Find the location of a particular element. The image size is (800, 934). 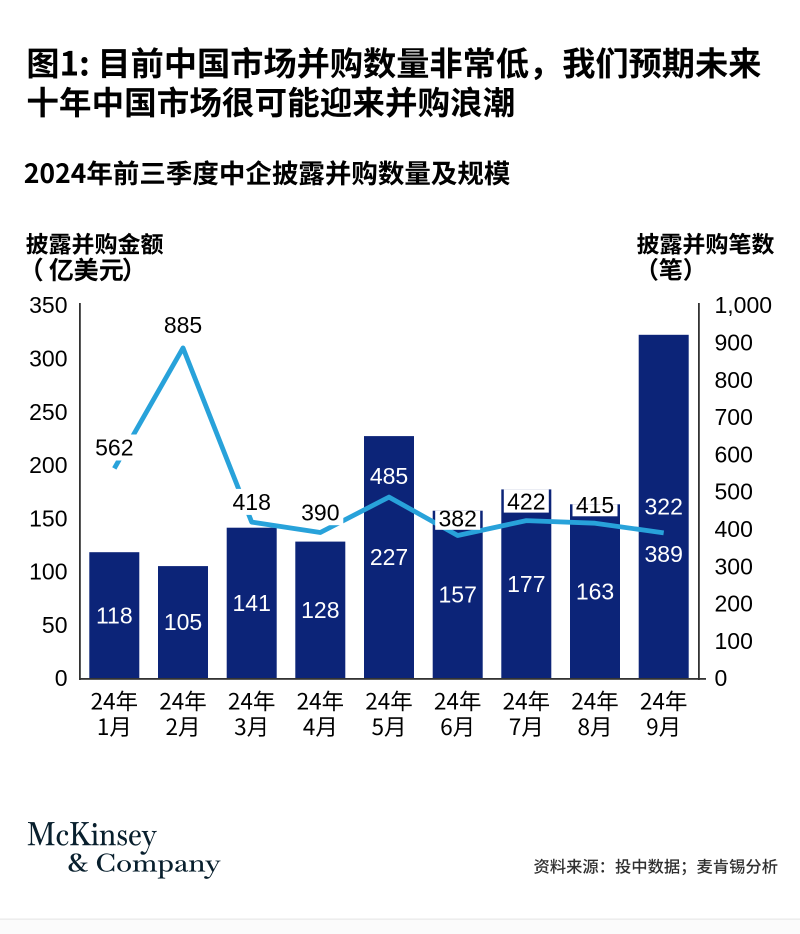

svg-text: 141 is located at coordinates (252, 603).